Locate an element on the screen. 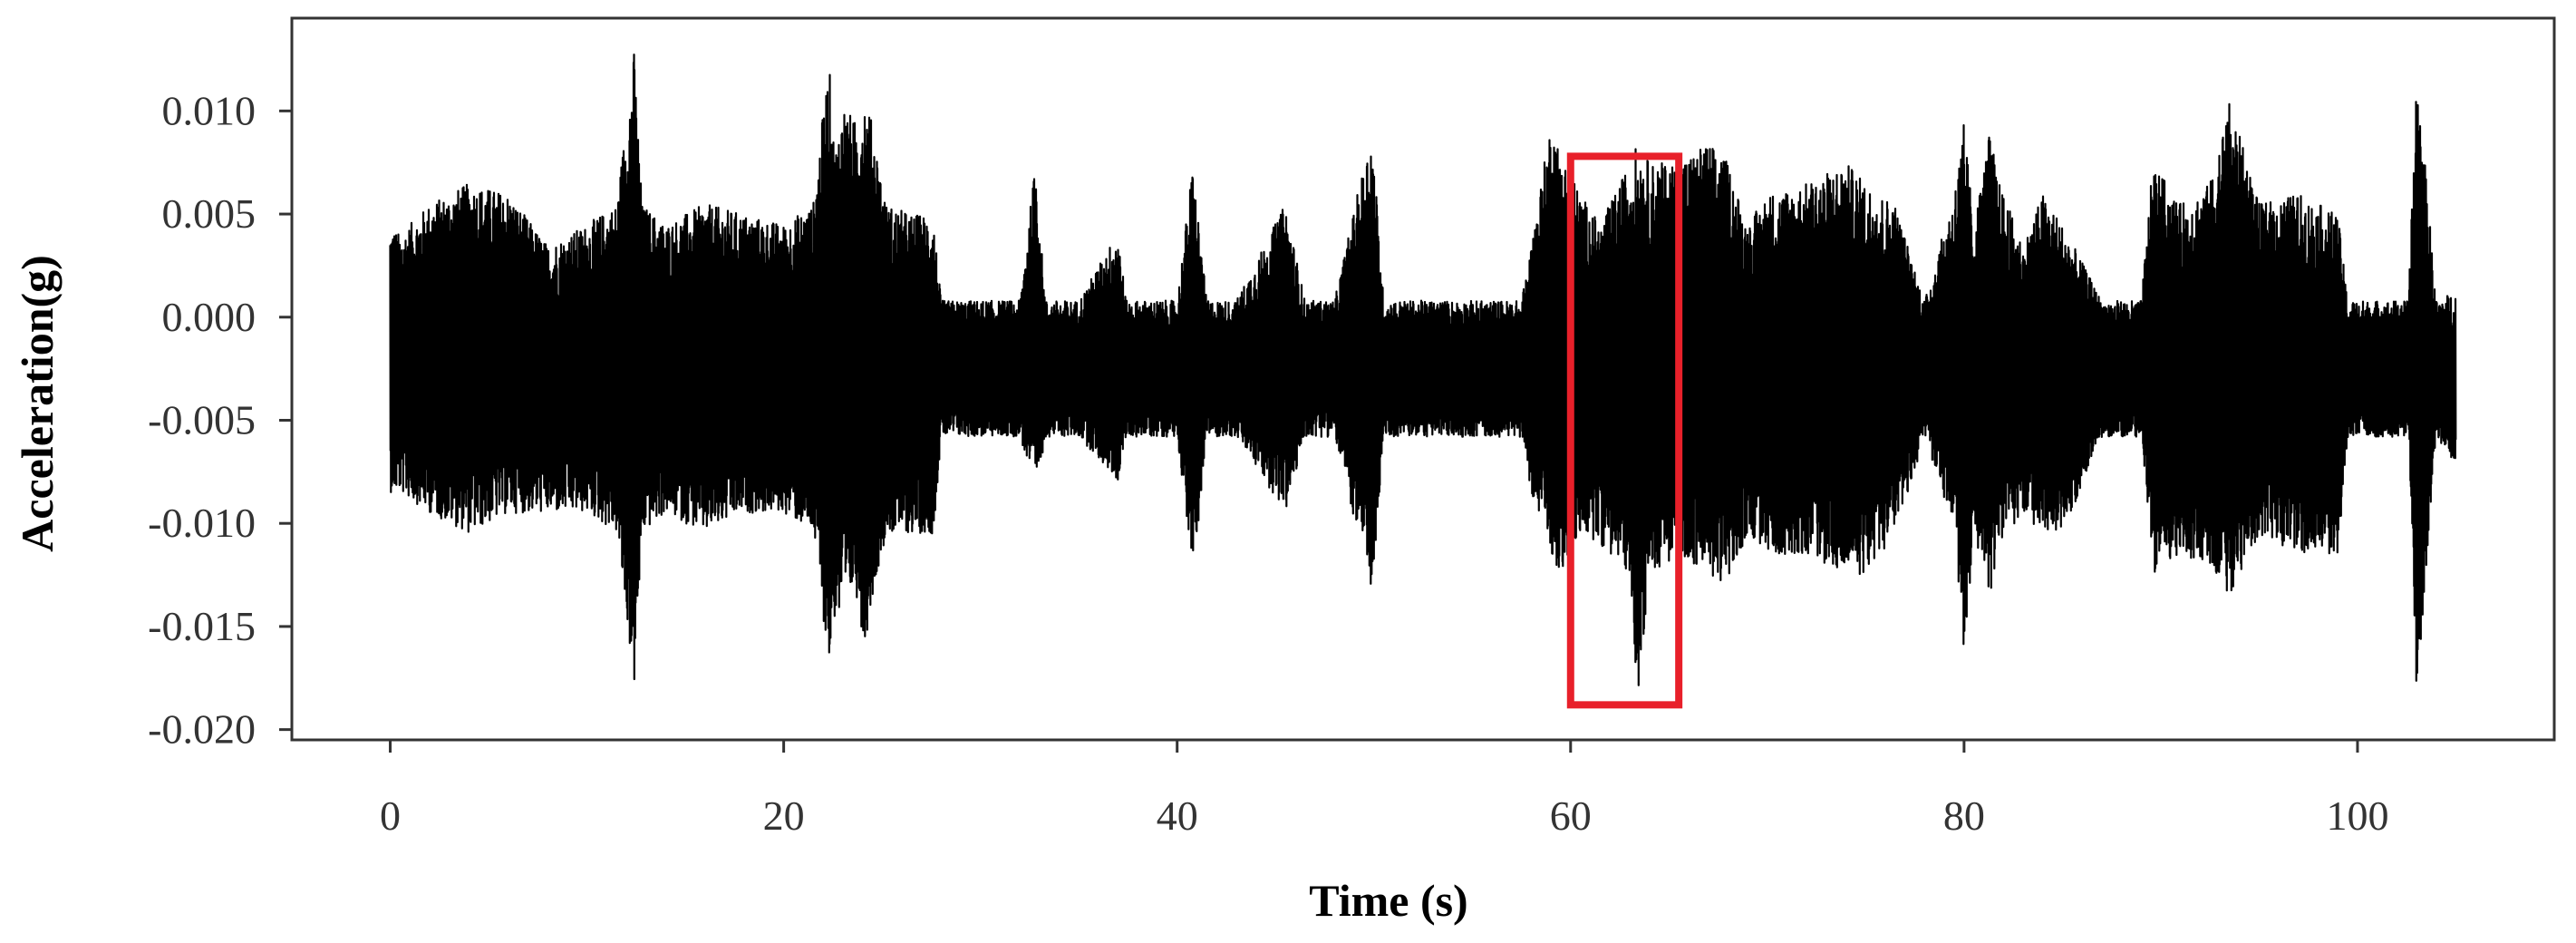 Image resolution: width=2576 pixels, height=943 pixels. x-tick-label: 20 is located at coordinates (784, 815).